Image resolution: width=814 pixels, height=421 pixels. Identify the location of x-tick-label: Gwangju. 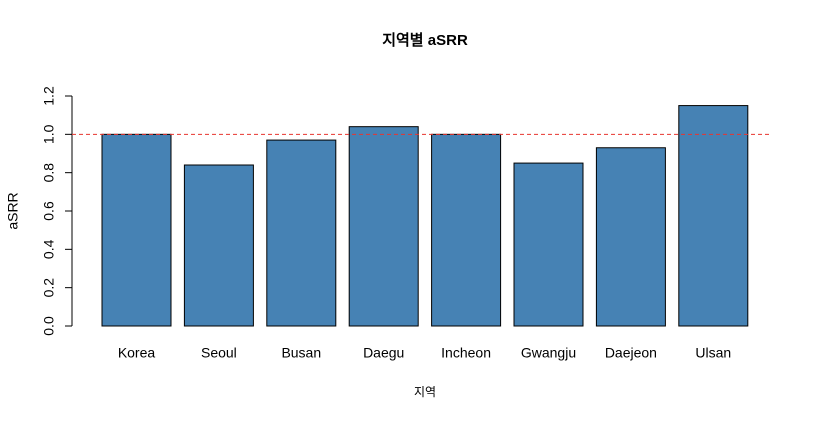
(548, 353).